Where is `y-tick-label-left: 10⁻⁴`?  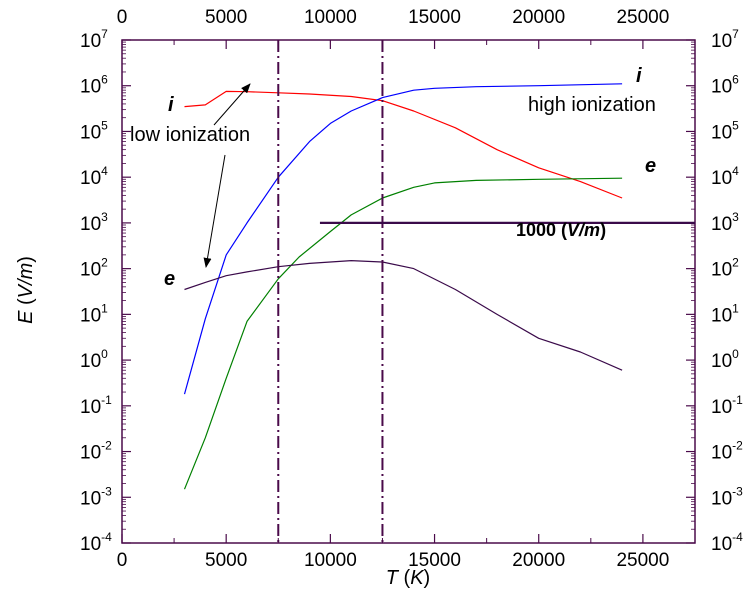
y-tick-label-left: 10⁻⁴ is located at coordinates (96, 542).